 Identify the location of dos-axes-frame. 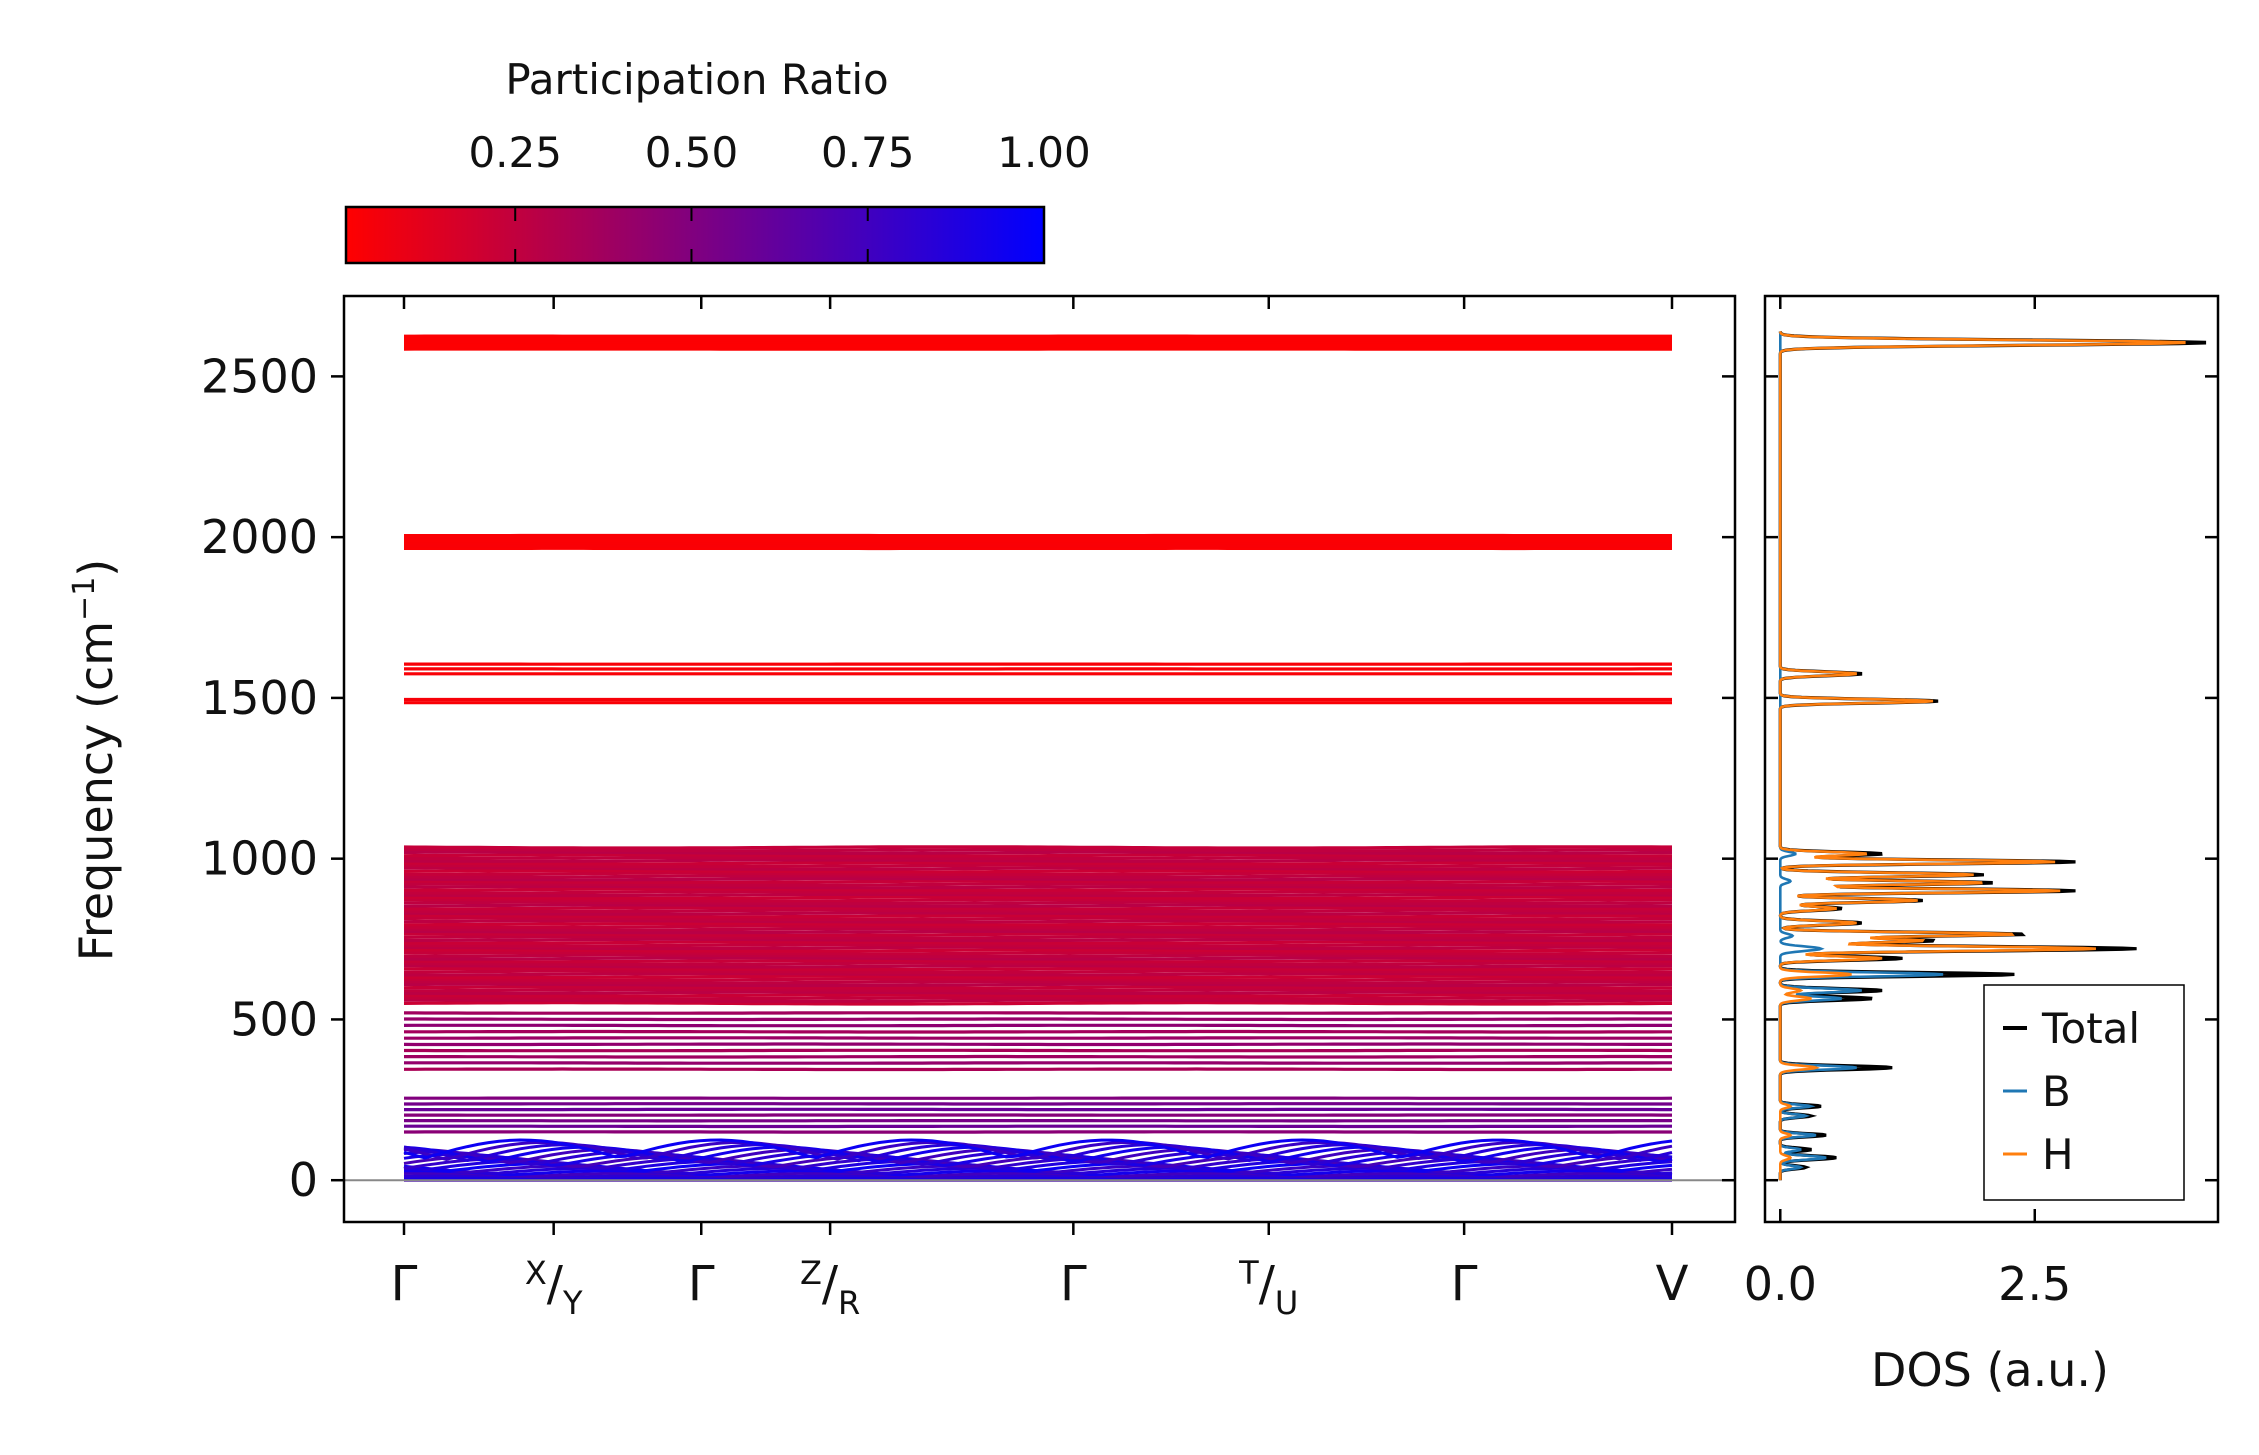
(1991, 759).